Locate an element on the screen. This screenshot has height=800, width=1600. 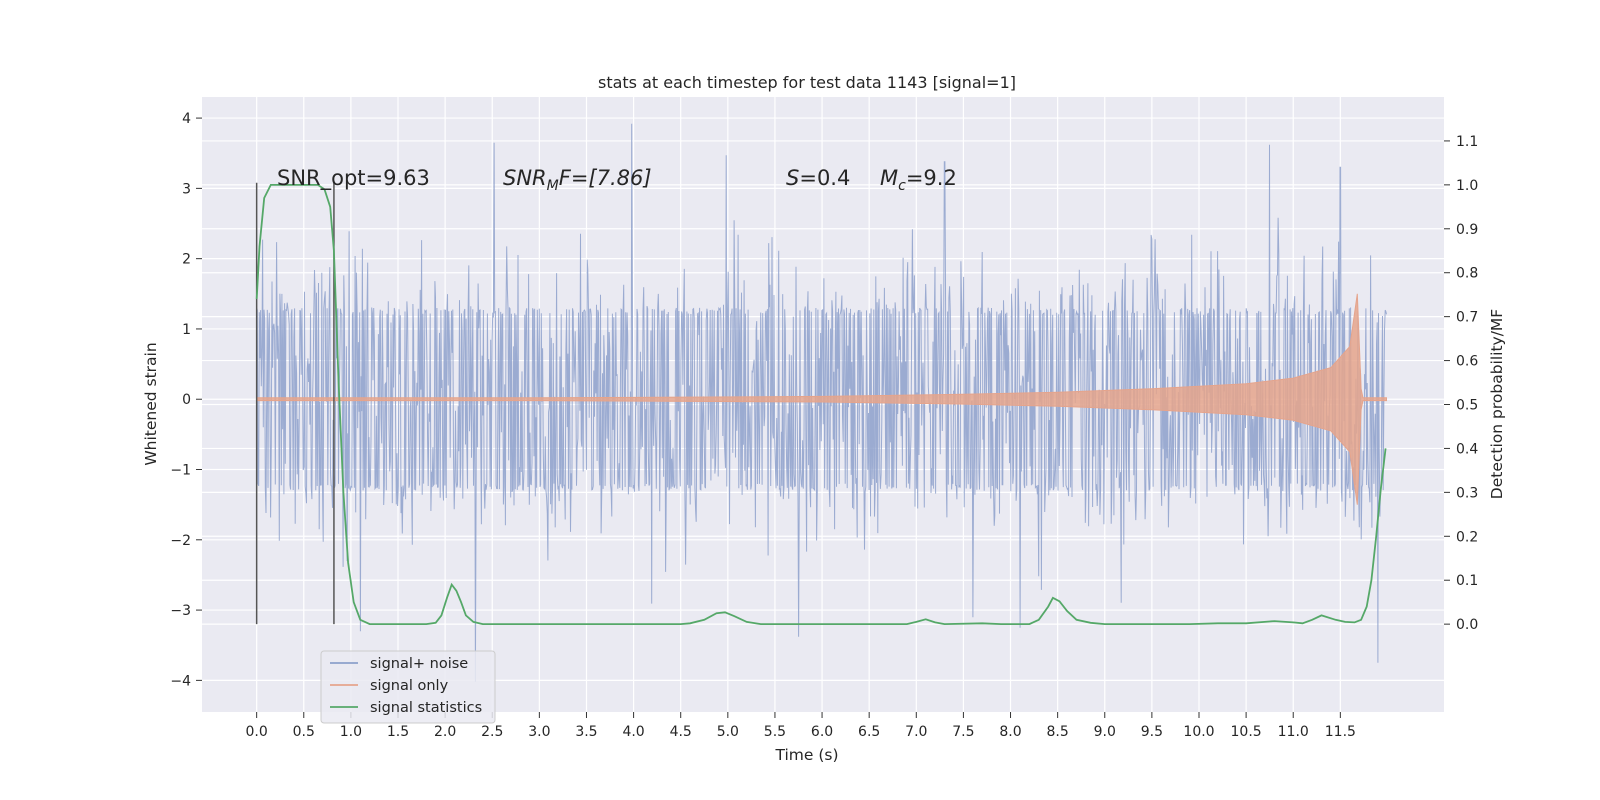
y-tick-label-right: 0.2 is located at coordinates (1467, 537).